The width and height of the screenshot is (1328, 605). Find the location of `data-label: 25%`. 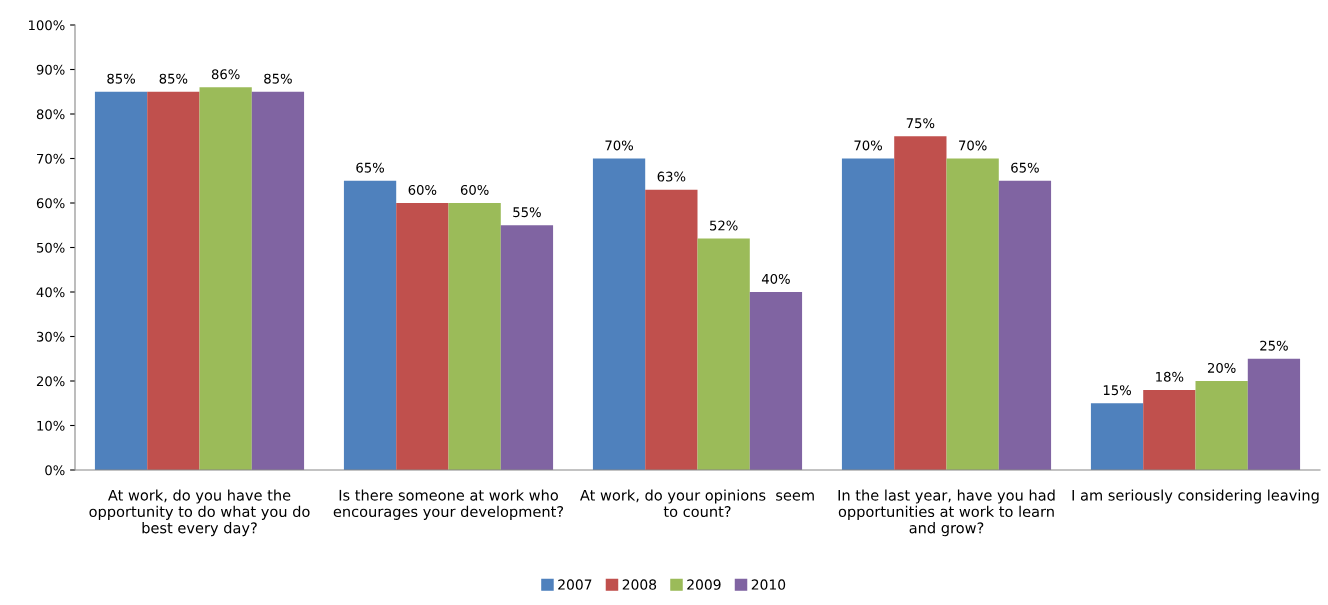

data-label: 25% is located at coordinates (1274, 345).